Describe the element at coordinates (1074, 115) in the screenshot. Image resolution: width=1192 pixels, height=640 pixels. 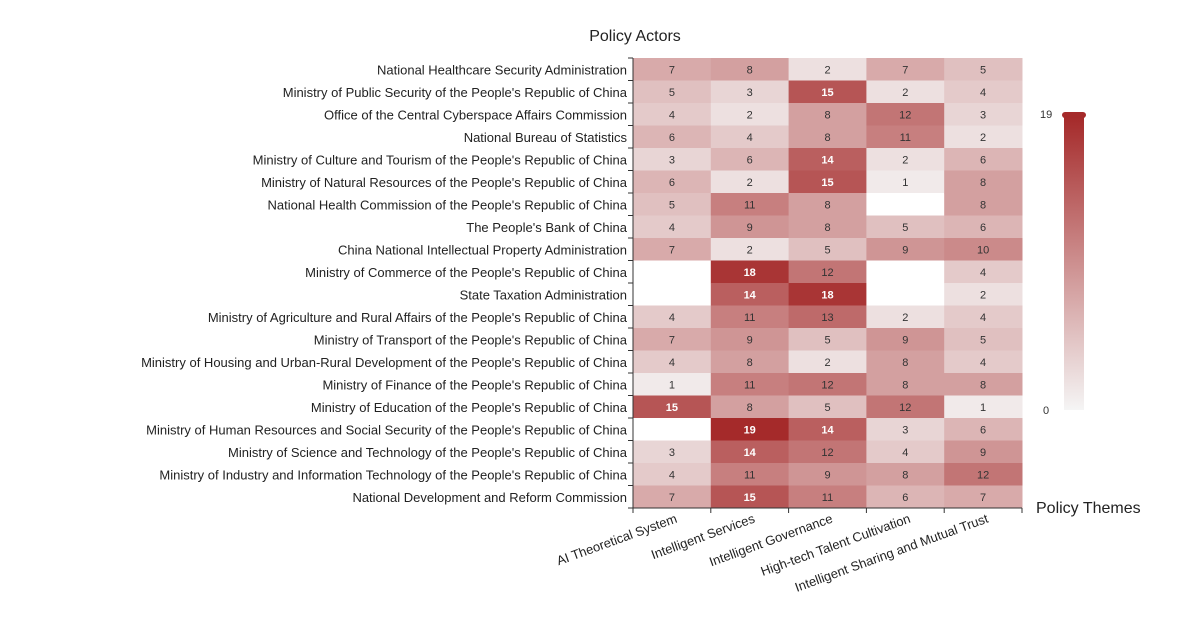
I see `visual-map-handle-top` at that location.